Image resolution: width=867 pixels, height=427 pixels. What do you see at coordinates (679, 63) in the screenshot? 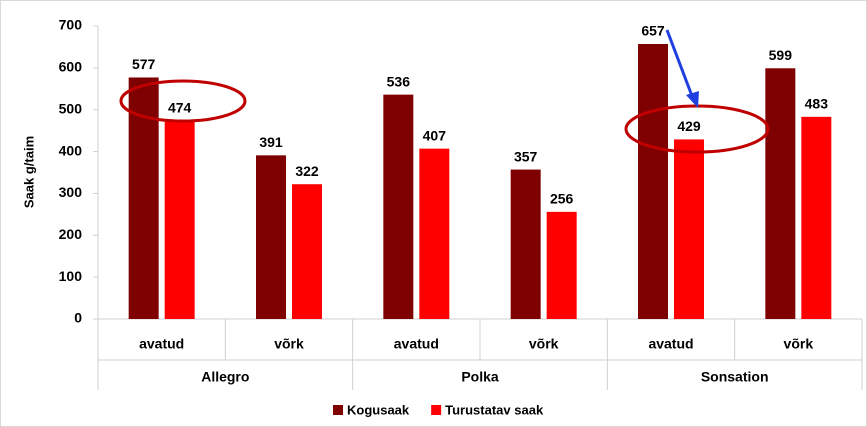
I see `annotation-arrow` at bounding box center [679, 63].